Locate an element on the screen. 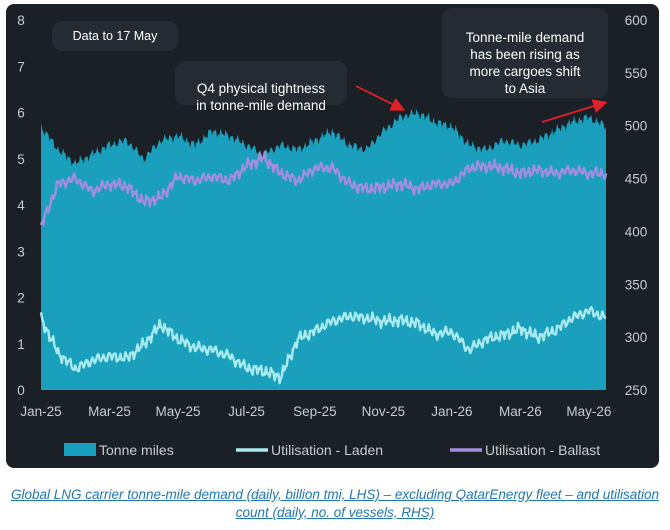  x-tick-label: May-26 is located at coordinates (588, 411).